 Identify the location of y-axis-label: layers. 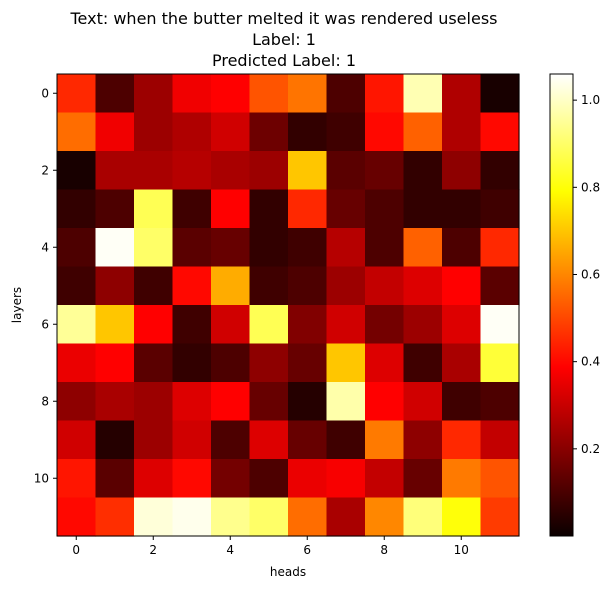
(17, 305).